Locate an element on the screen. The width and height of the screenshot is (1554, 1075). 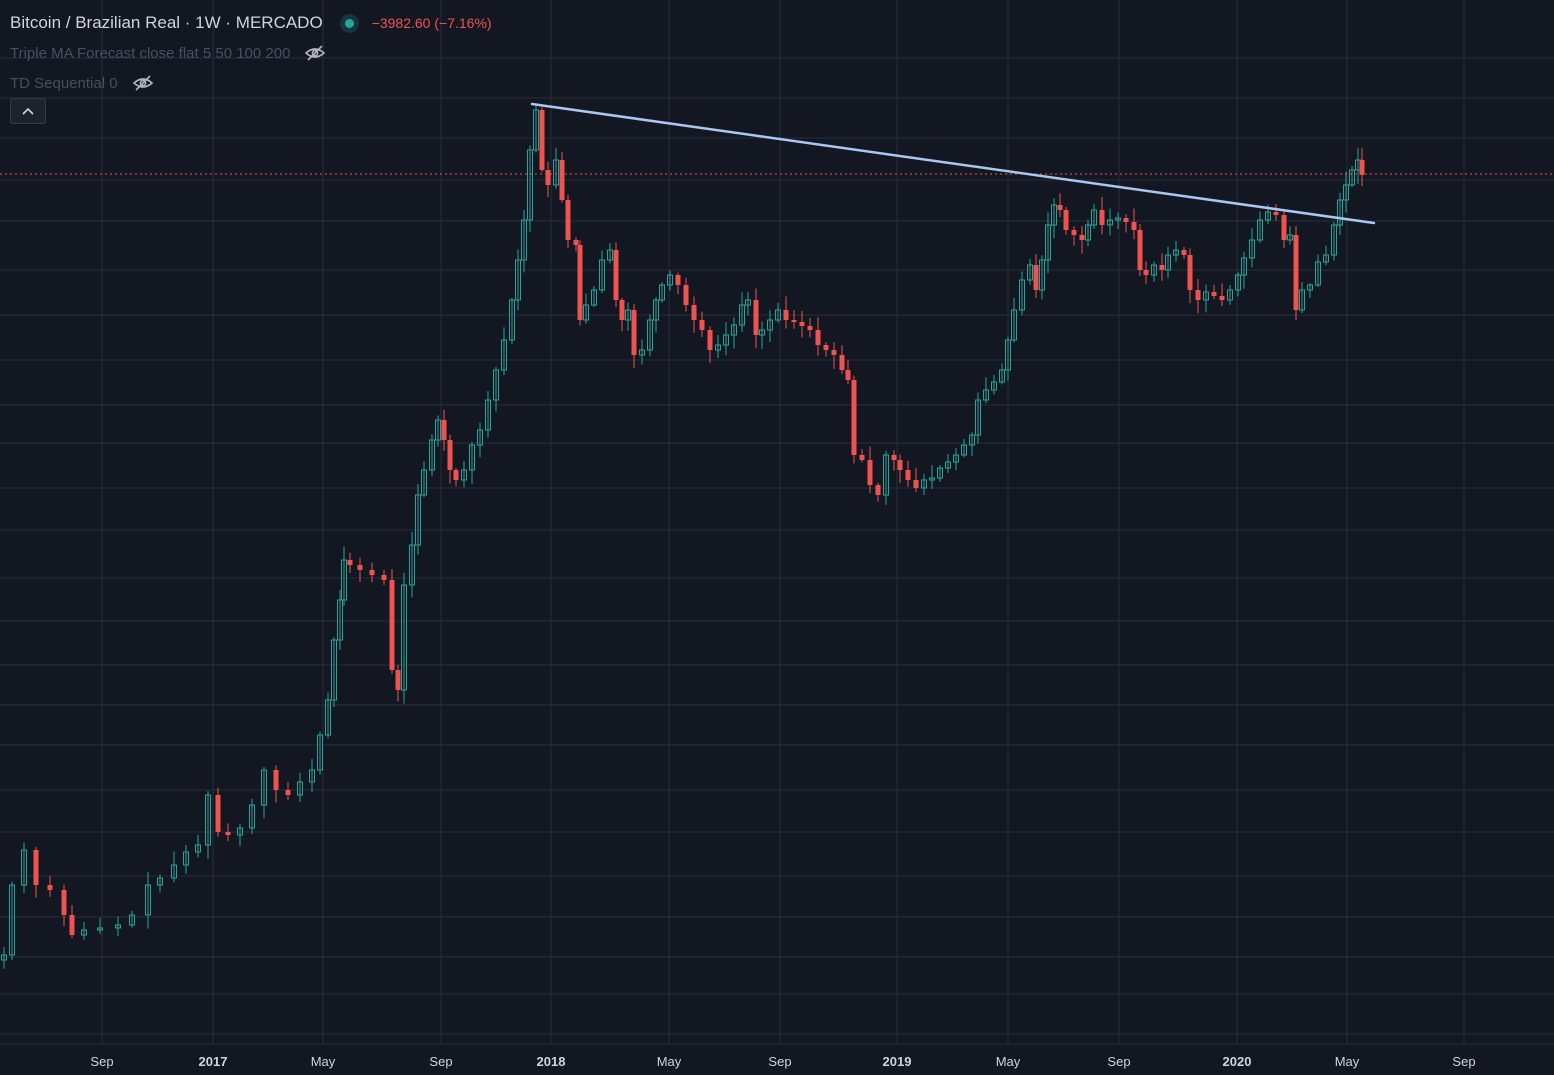
collapse-legend-button is located at coordinates (28, 111).